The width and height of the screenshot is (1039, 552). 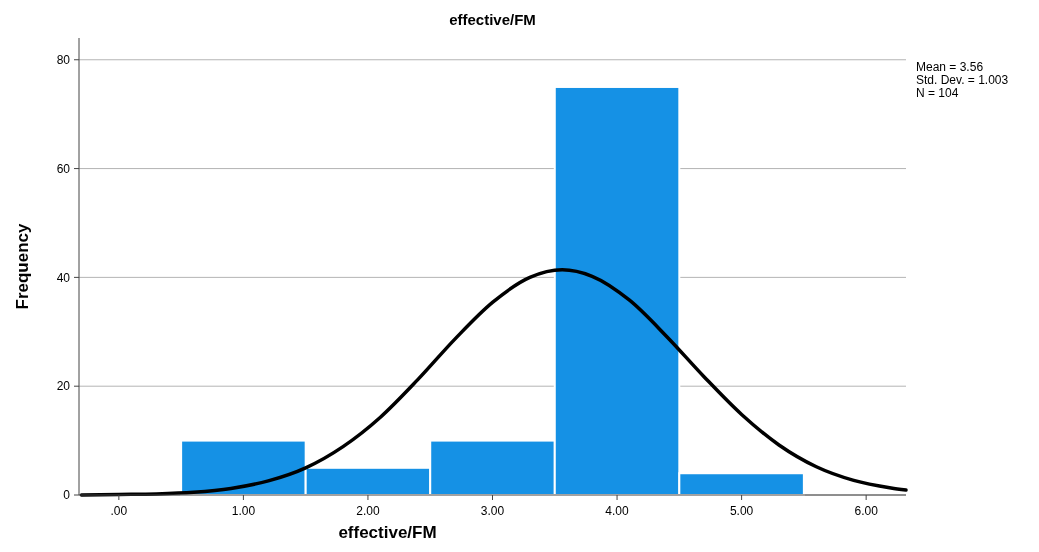 I want to click on y-axis-title: Frequency, so click(x=22, y=266).